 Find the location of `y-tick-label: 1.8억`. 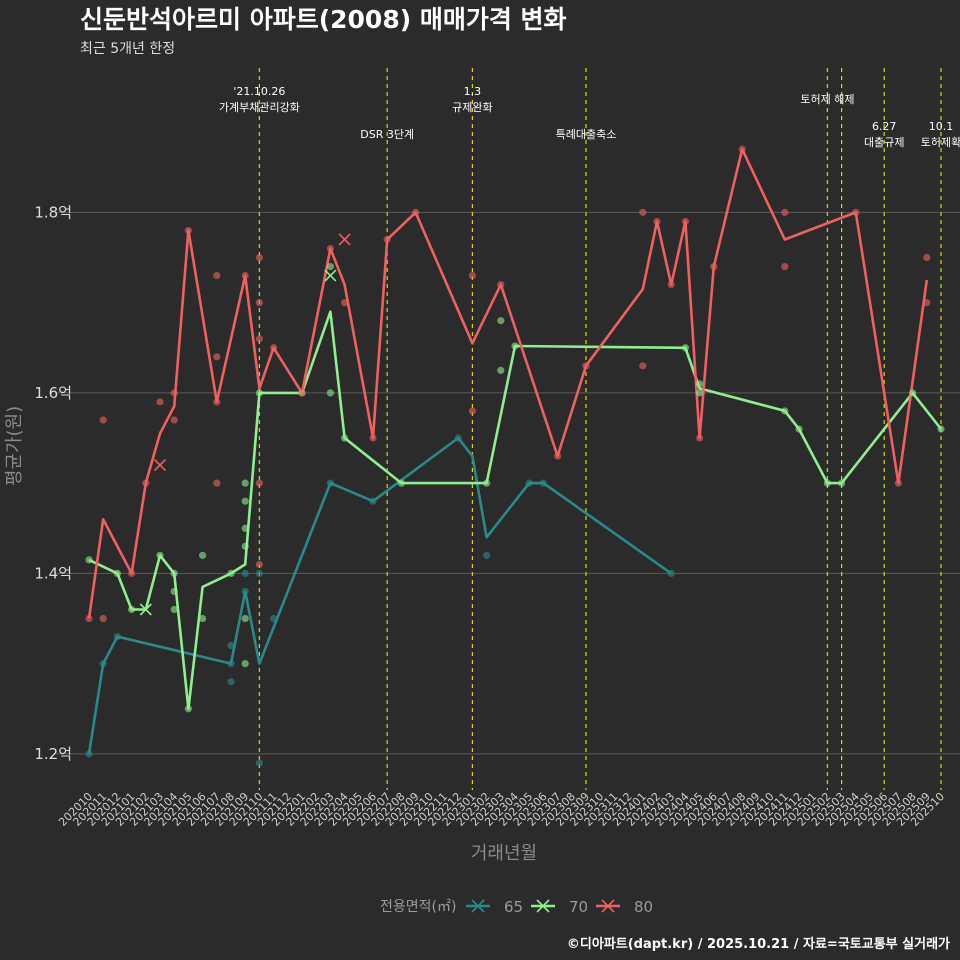

y-tick-label: 1.8억 is located at coordinates (53, 212).